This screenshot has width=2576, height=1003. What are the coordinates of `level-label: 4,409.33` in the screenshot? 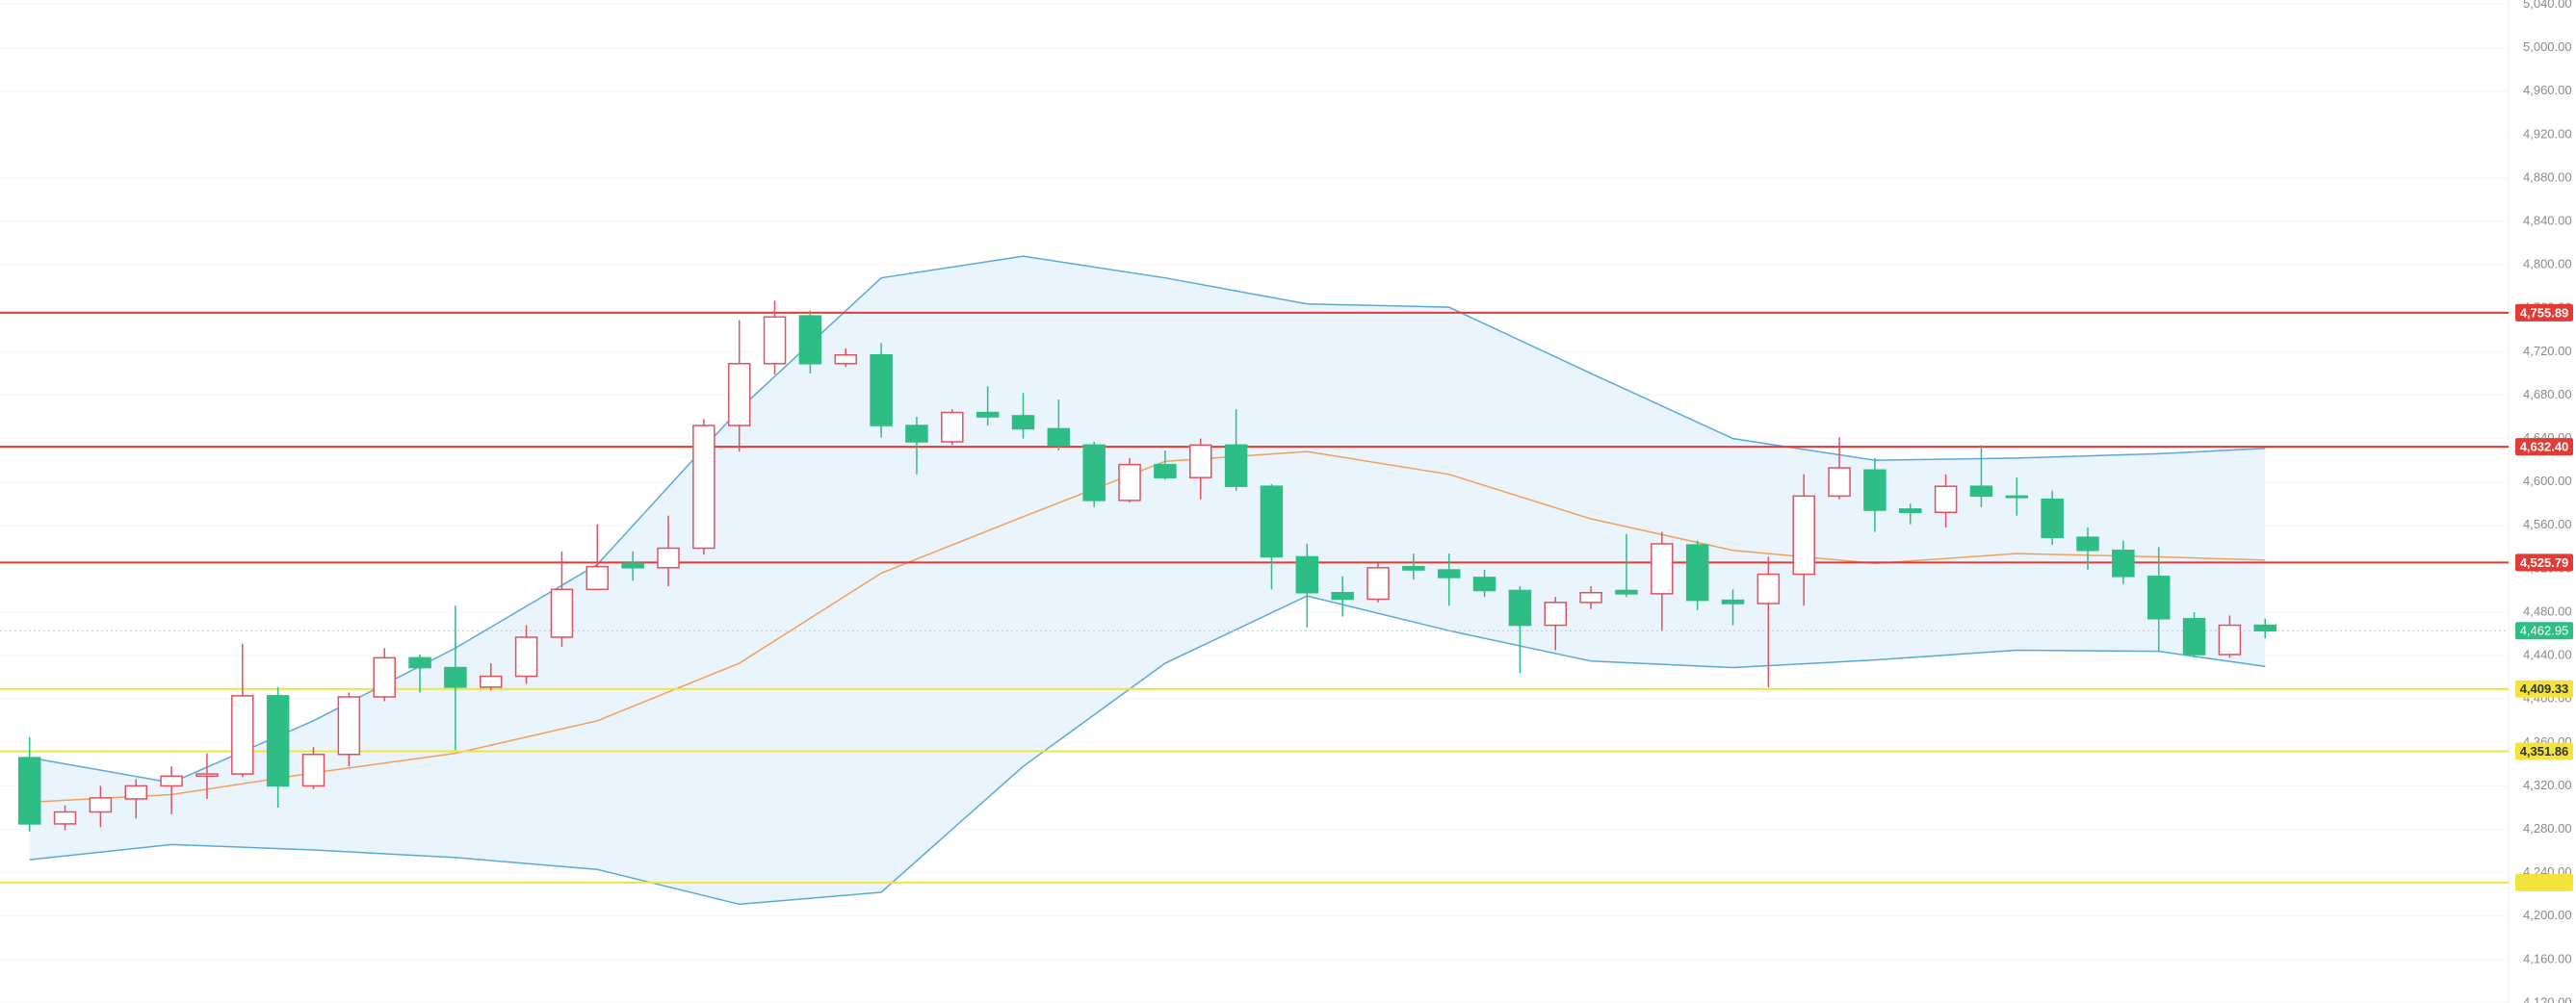 It's located at (2544, 689).